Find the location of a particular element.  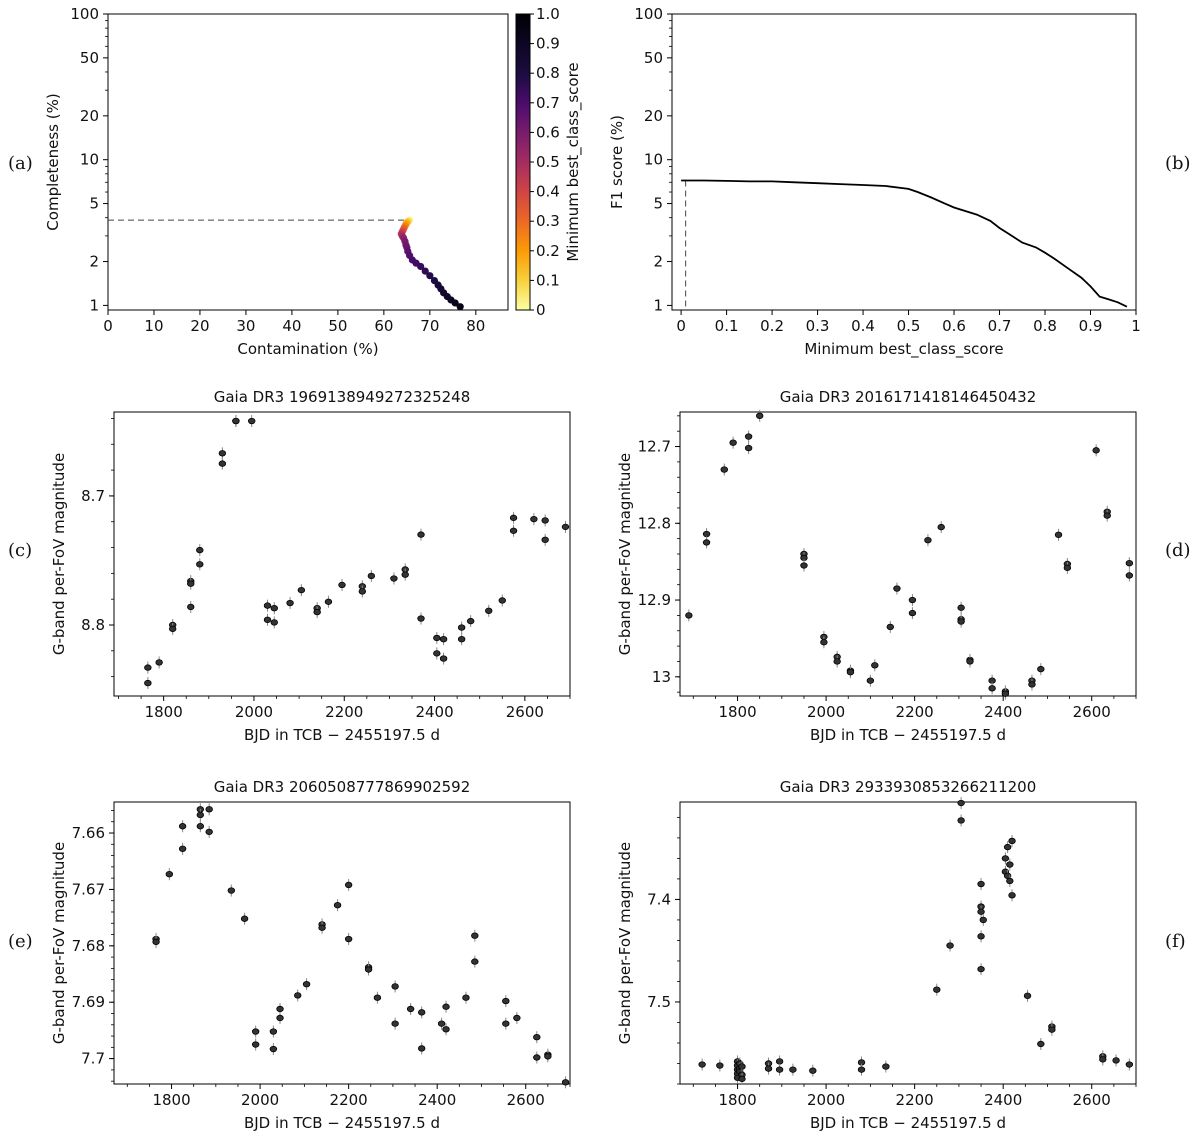

x-tick-label: 1800 is located at coordinates (171, 1100).